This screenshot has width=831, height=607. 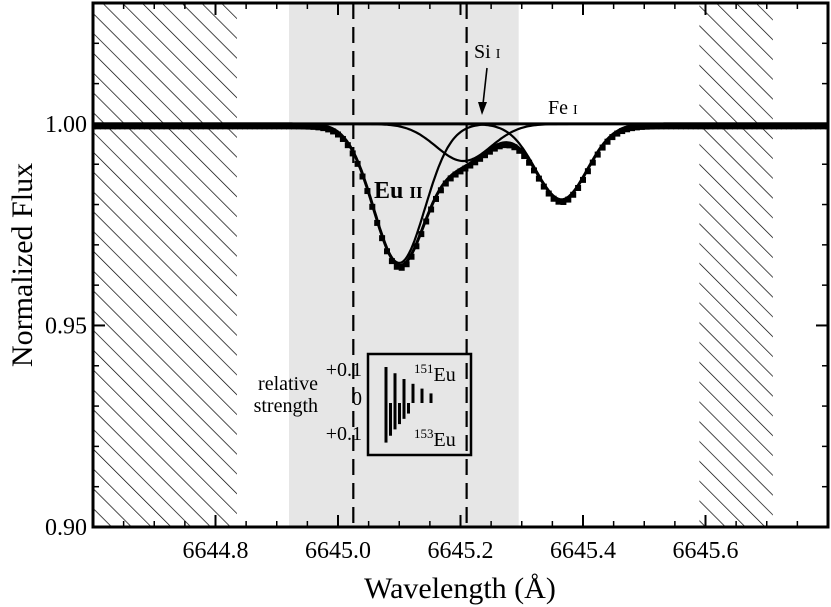 I want to click on x-tick-label: 6645.2, so click(x=461, y=551).